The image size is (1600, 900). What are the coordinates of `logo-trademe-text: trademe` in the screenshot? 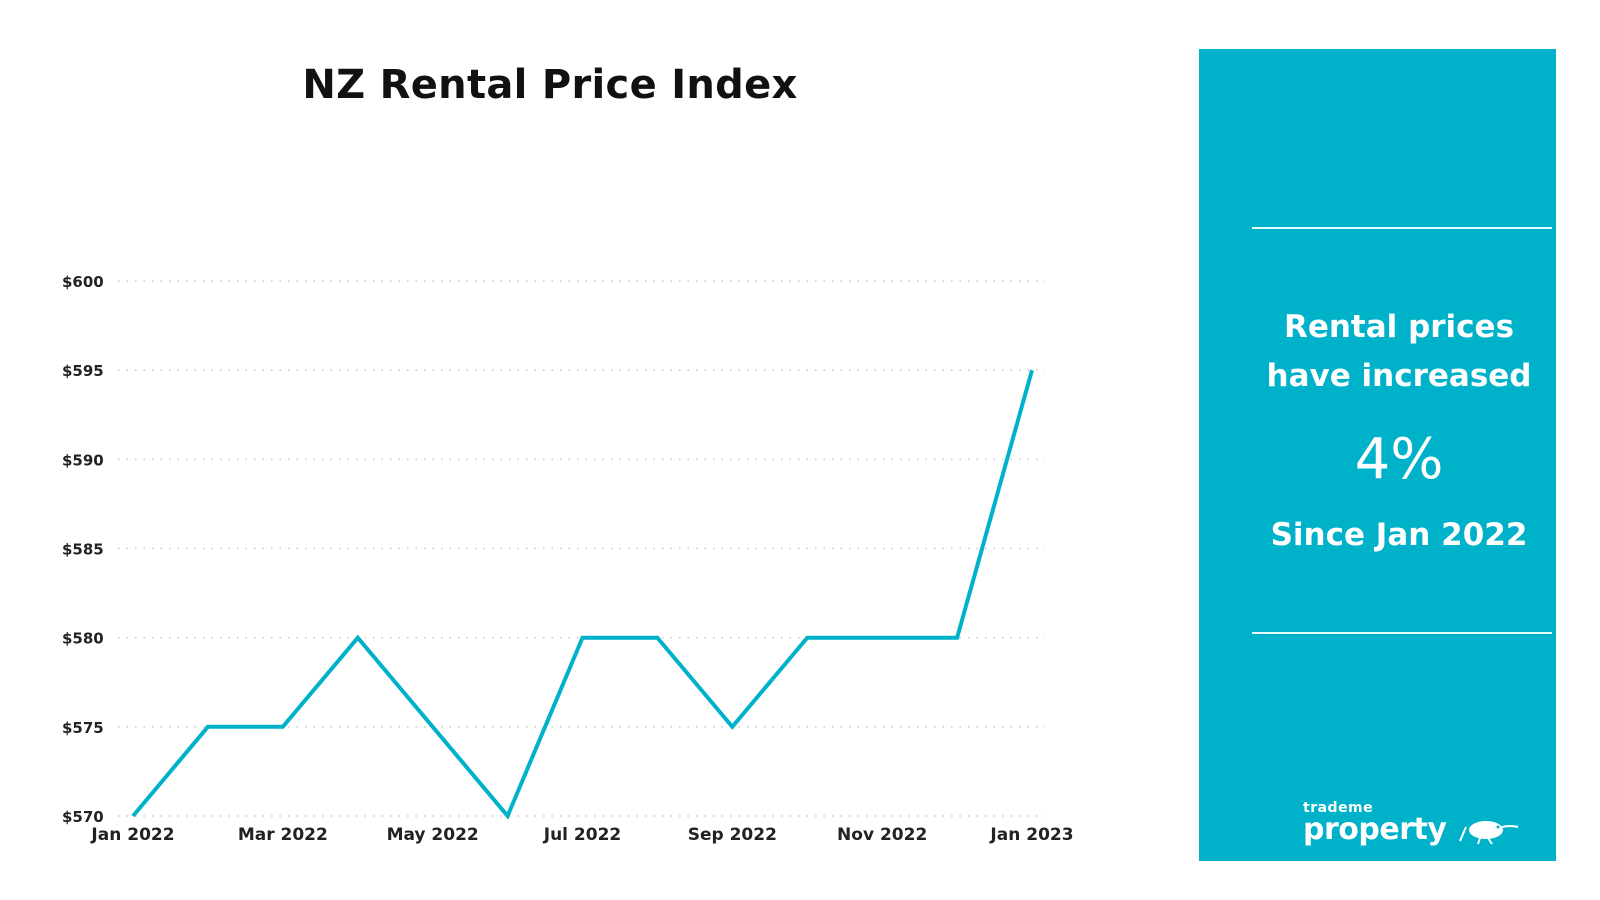 It's located at (1338, 808).